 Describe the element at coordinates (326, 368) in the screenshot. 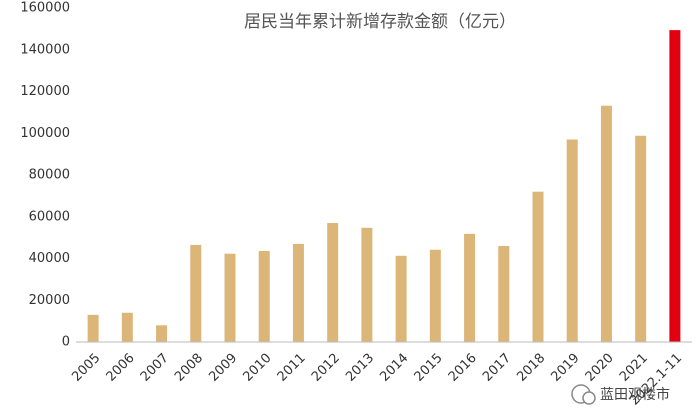

I see `x-tick-label: 2012` at that location.